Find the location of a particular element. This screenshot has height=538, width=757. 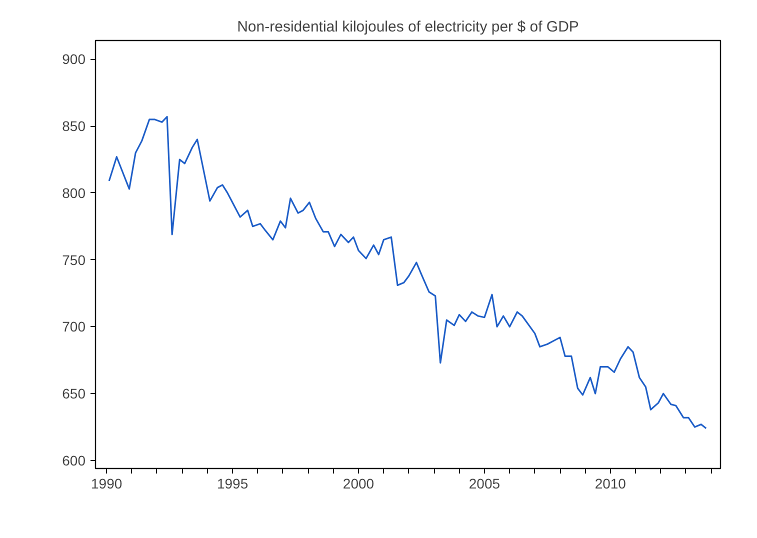

chart-title: Non-residential kilojoules of electricity per $ of GDP is located at coordinates (408, 27).